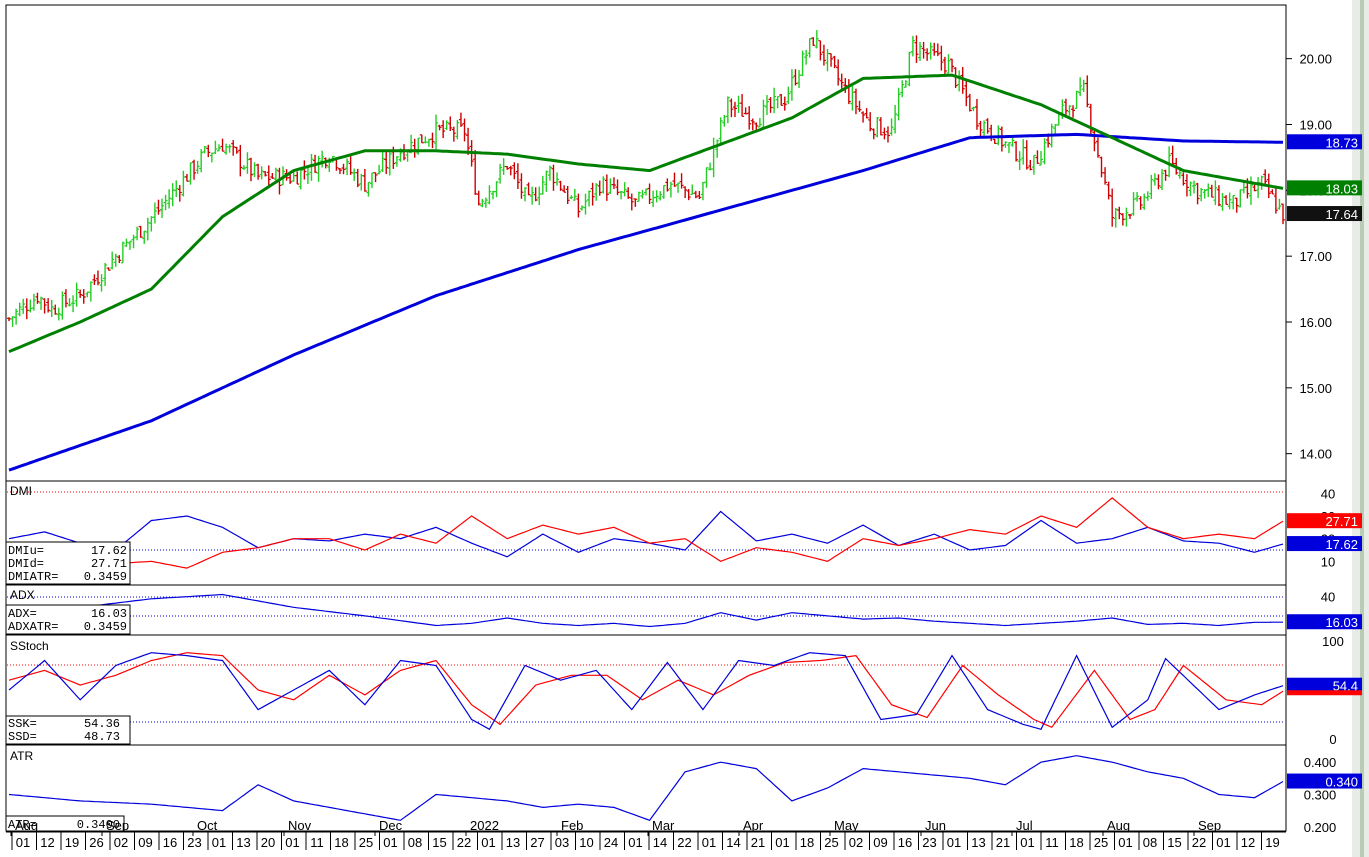 The image size is (1369, 857). I want to click on close-last-badge-text: 17.64, so click(1341, 214).